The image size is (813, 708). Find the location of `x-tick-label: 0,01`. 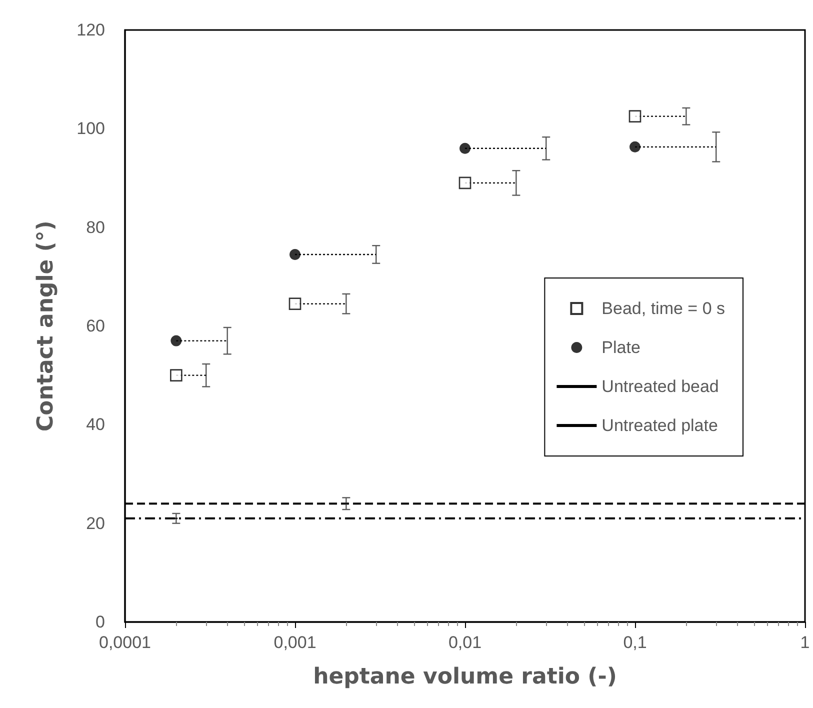

x-tick-label: 0,01 is located at coordinates (465, 642).